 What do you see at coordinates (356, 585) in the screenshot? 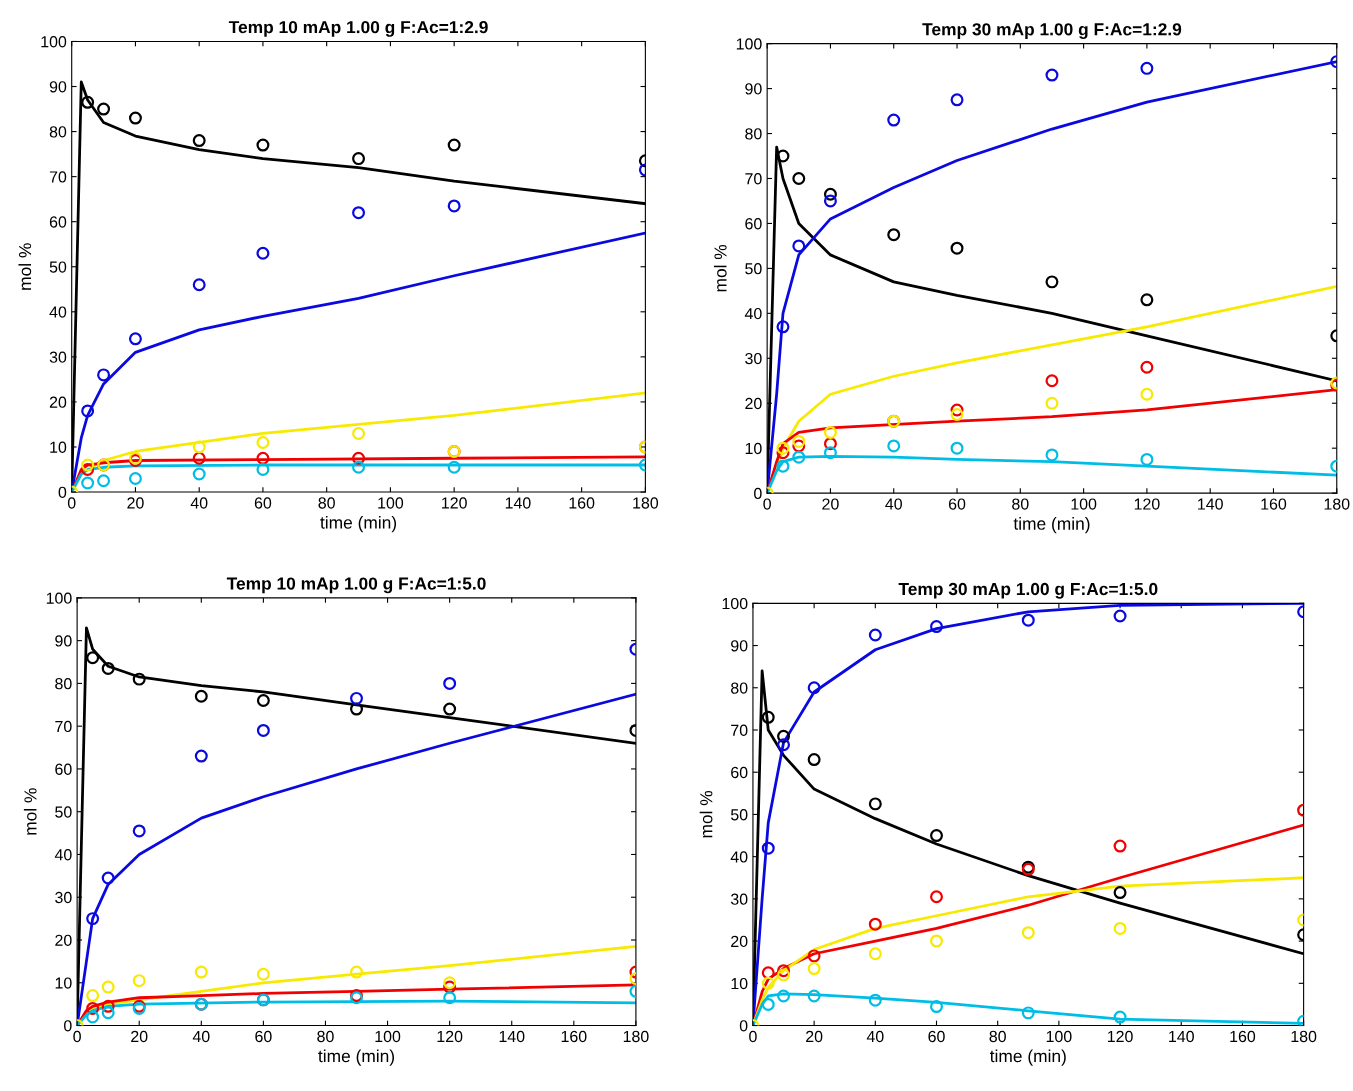
I see `chart-title: Temp 10 mAp 1.00 g F:Ac=1:5.0` at bounding box center [356, 585].